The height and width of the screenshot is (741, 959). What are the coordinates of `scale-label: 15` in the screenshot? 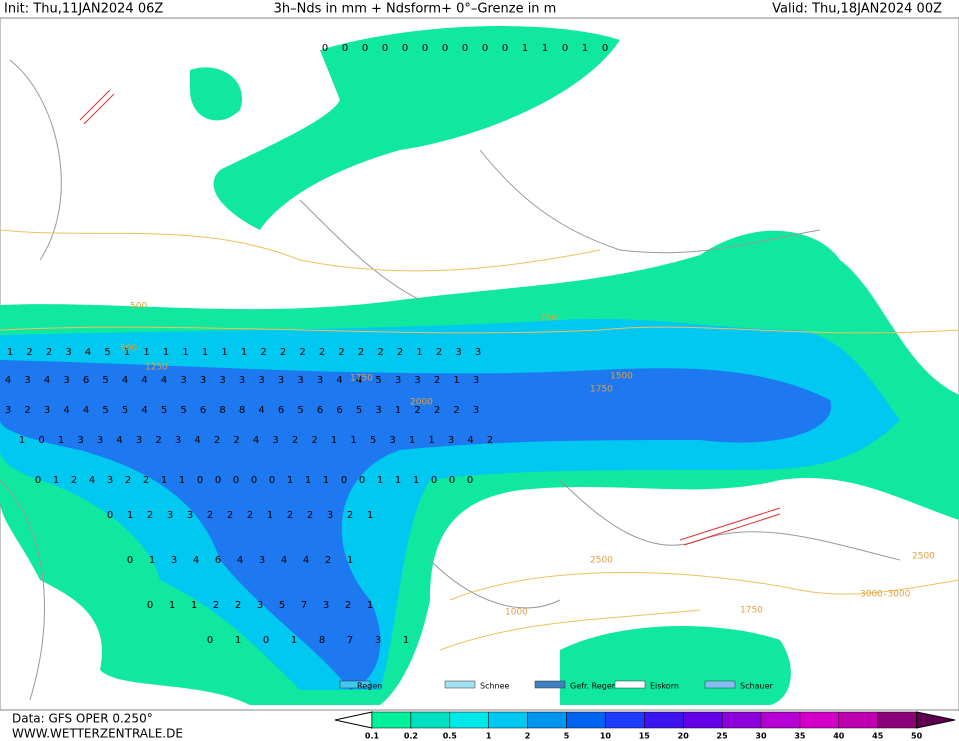 It's located at (645, 736).